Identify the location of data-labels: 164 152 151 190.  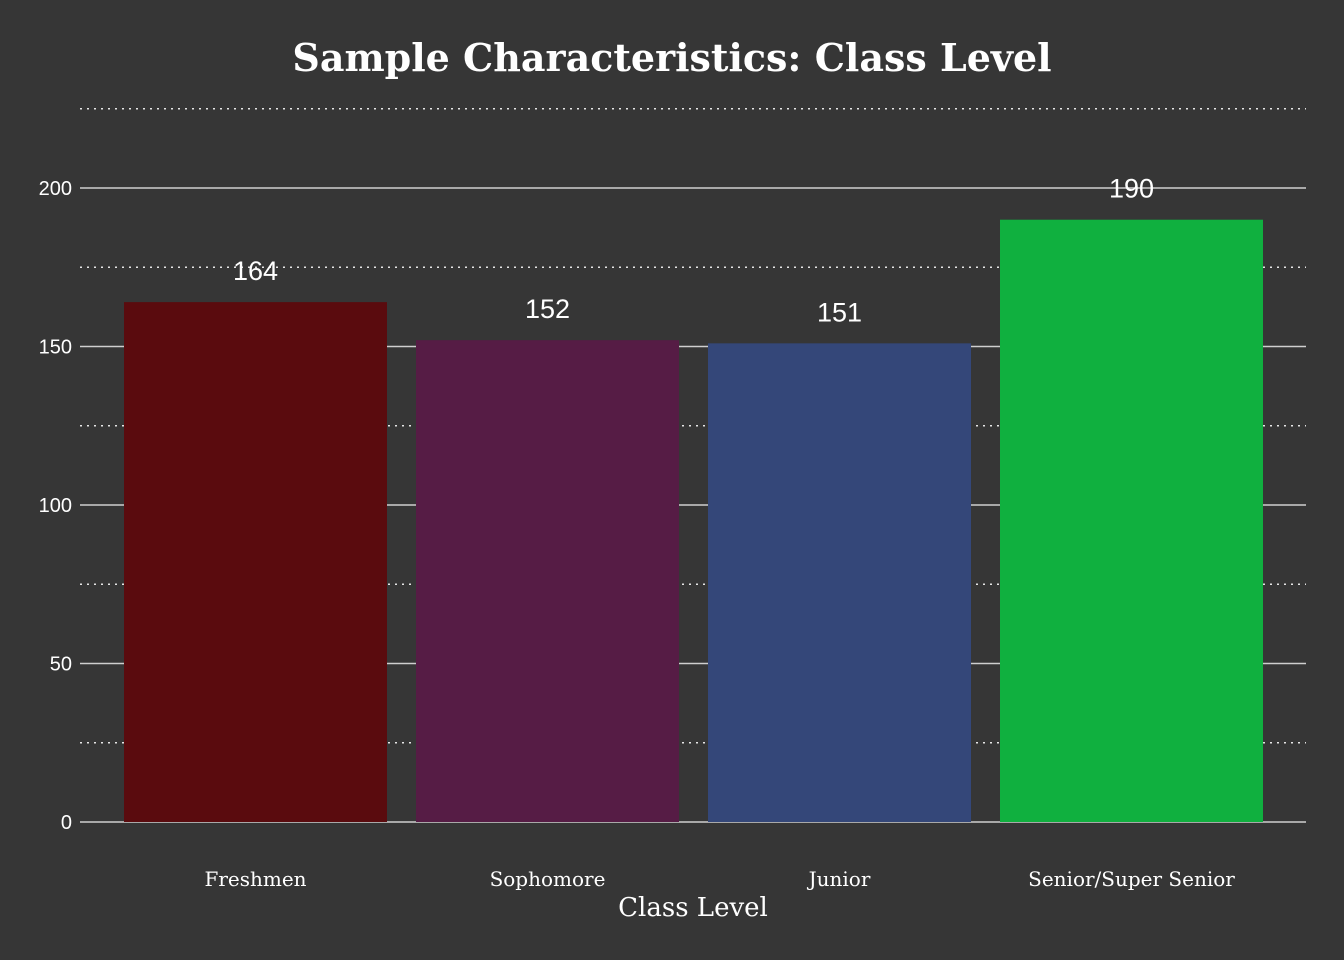
(693, 251).